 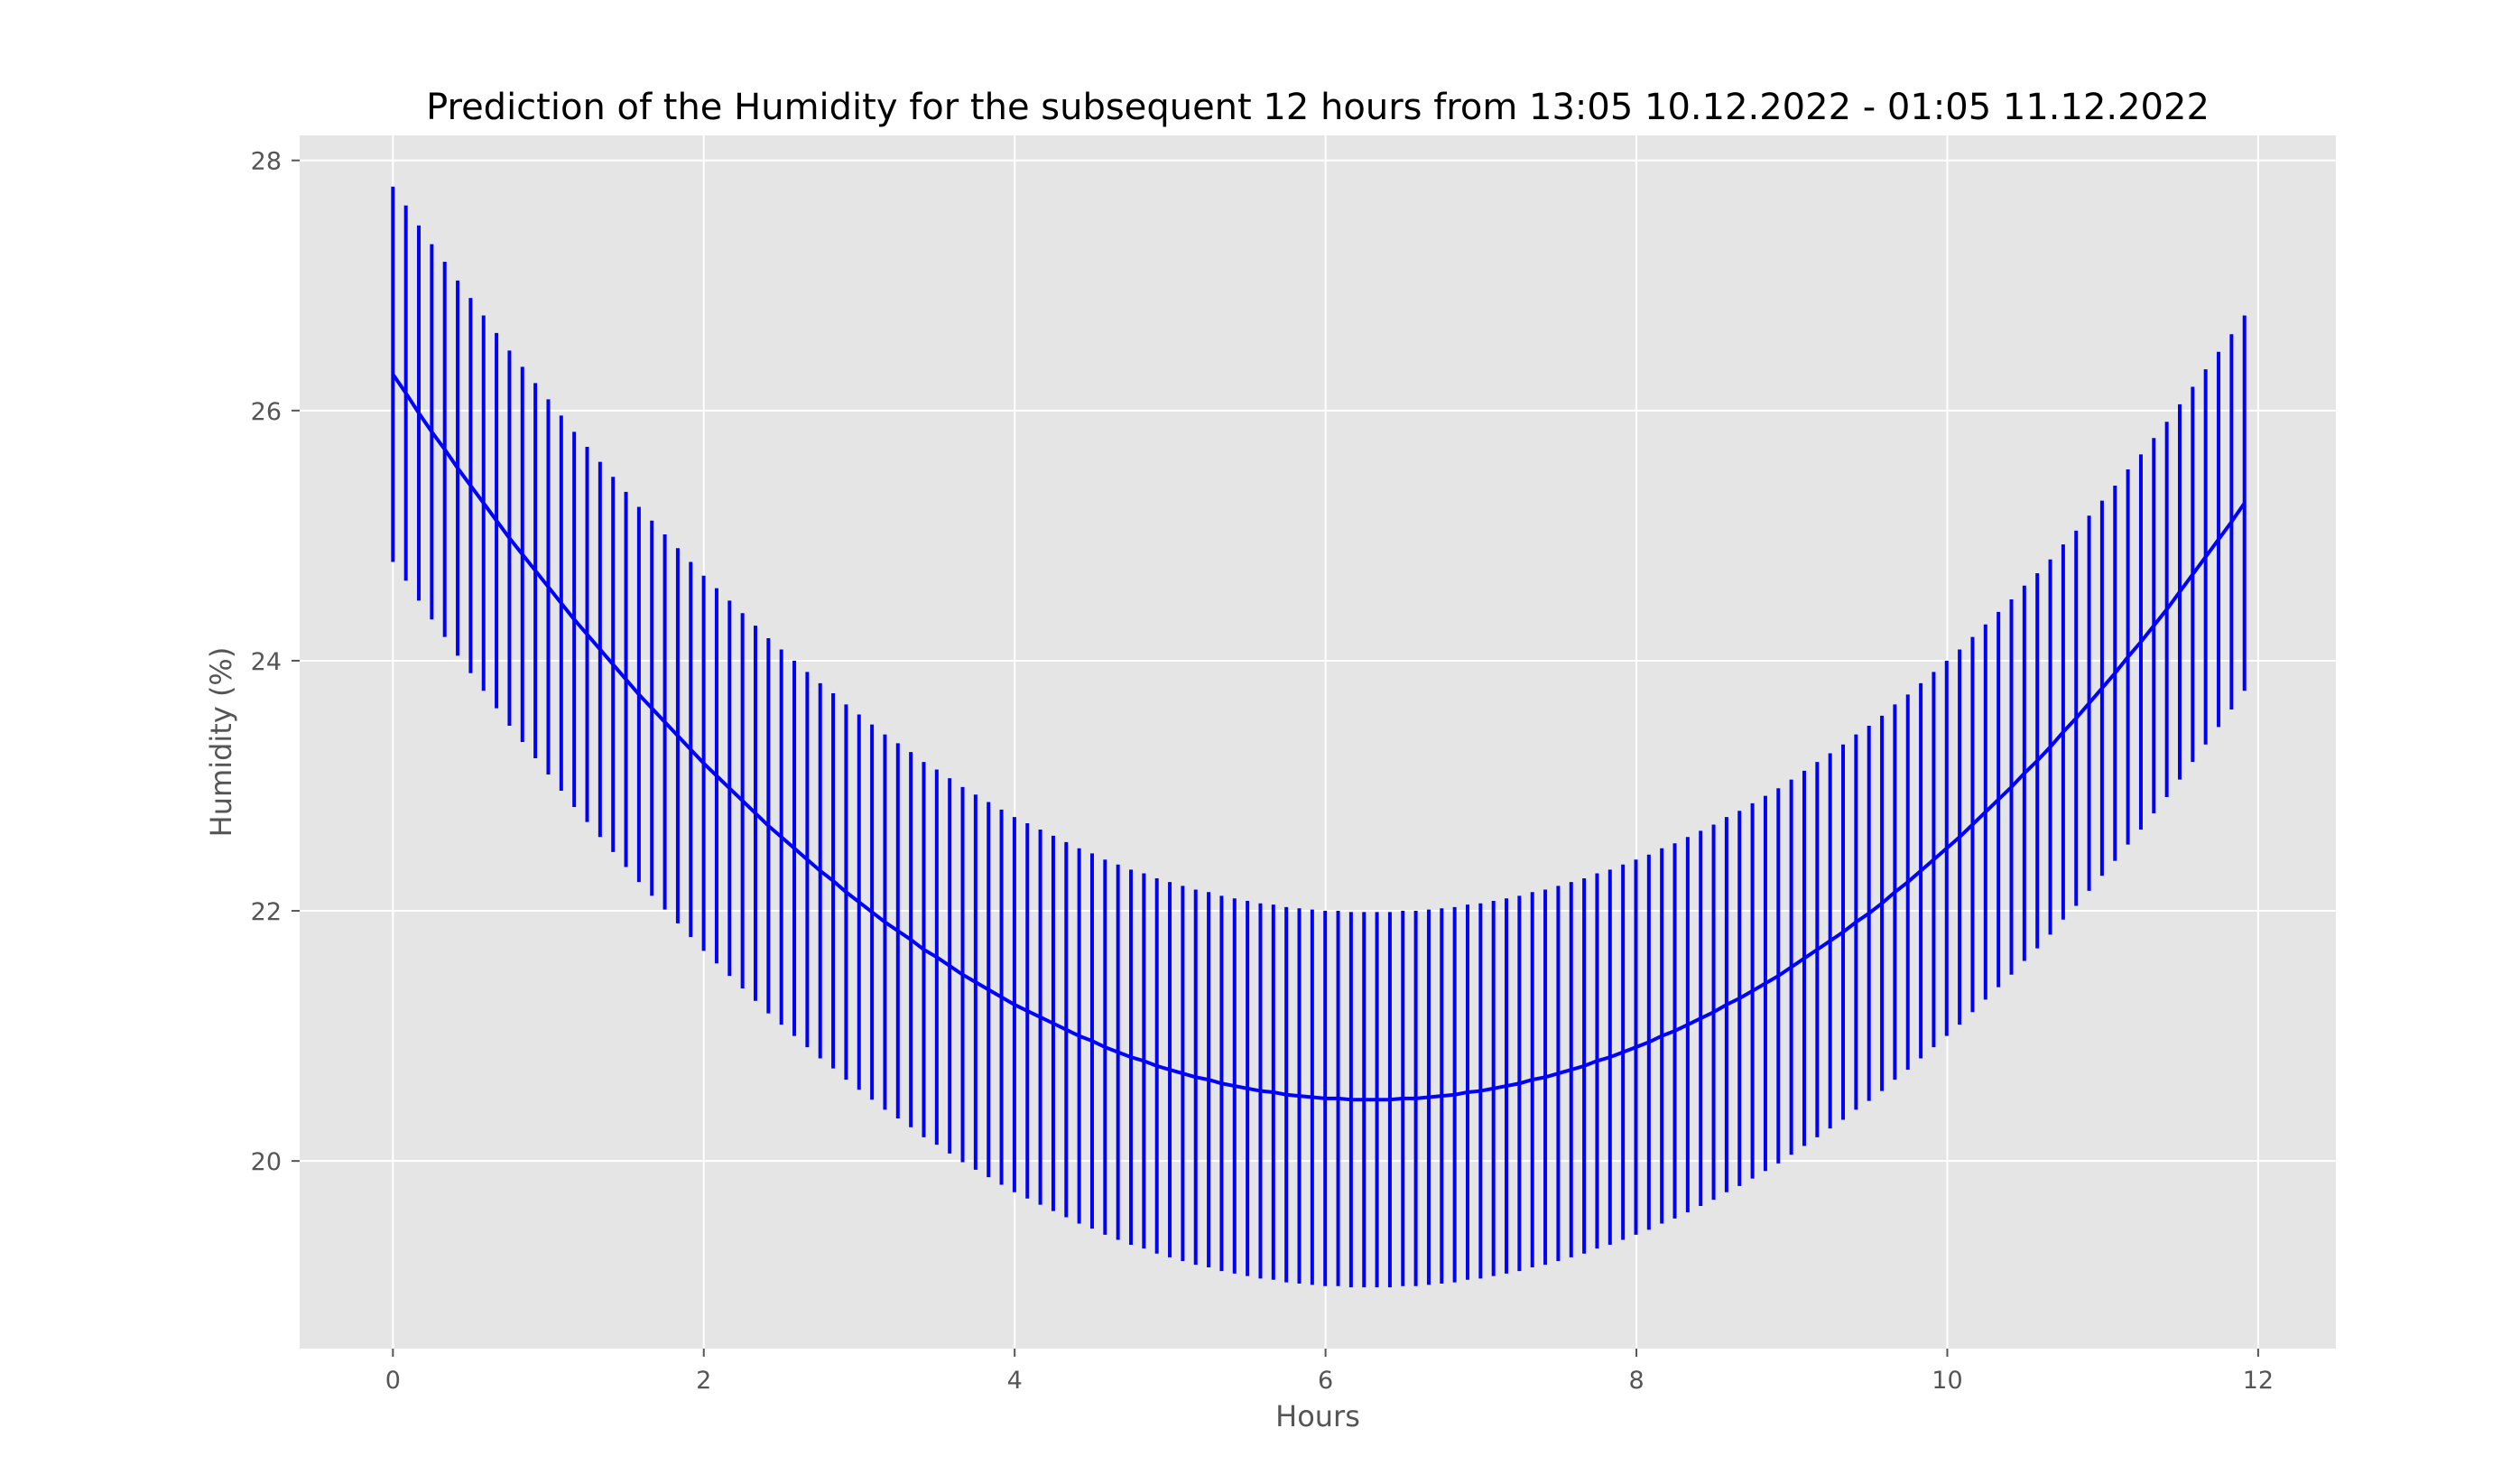 What do you see at coordinates (703, 1381) in the screenshot?
I see `x-tick-label: 2` at bounding box center [703, 1381].